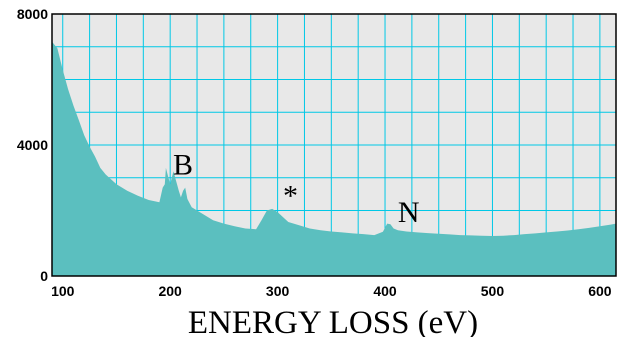  Describe the element at coordinates (170, 291) in the screenshot. I see `x-tick-label: 200` at that location.